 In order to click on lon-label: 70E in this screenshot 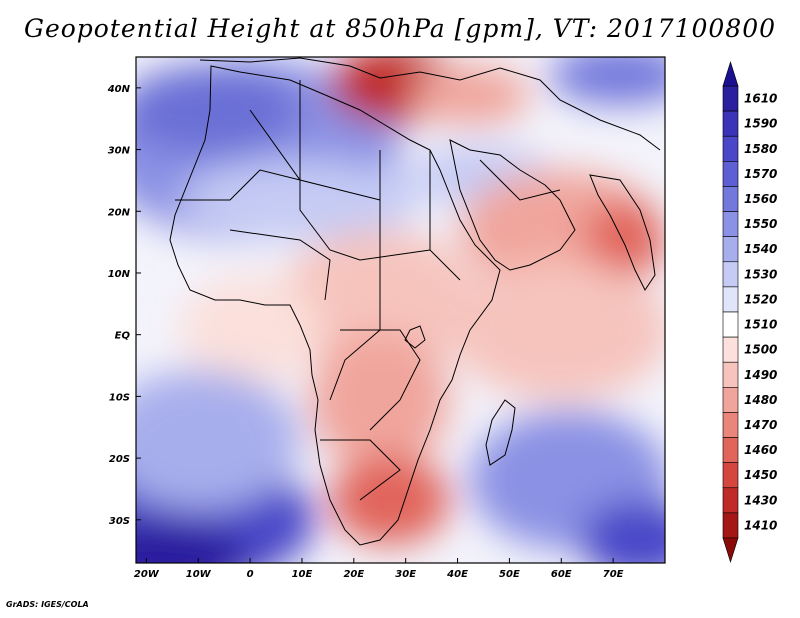, I will do `click(613, 574)`.